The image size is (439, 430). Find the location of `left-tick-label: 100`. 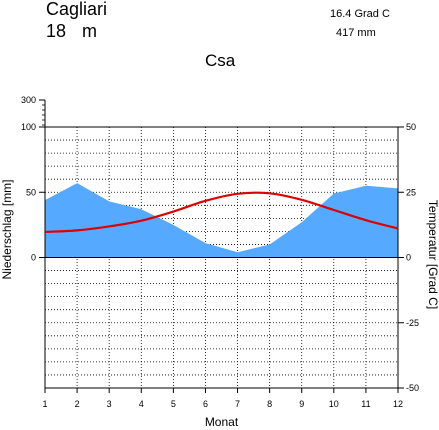

left-tick-label: 100 is located at coordinates (28, 127).